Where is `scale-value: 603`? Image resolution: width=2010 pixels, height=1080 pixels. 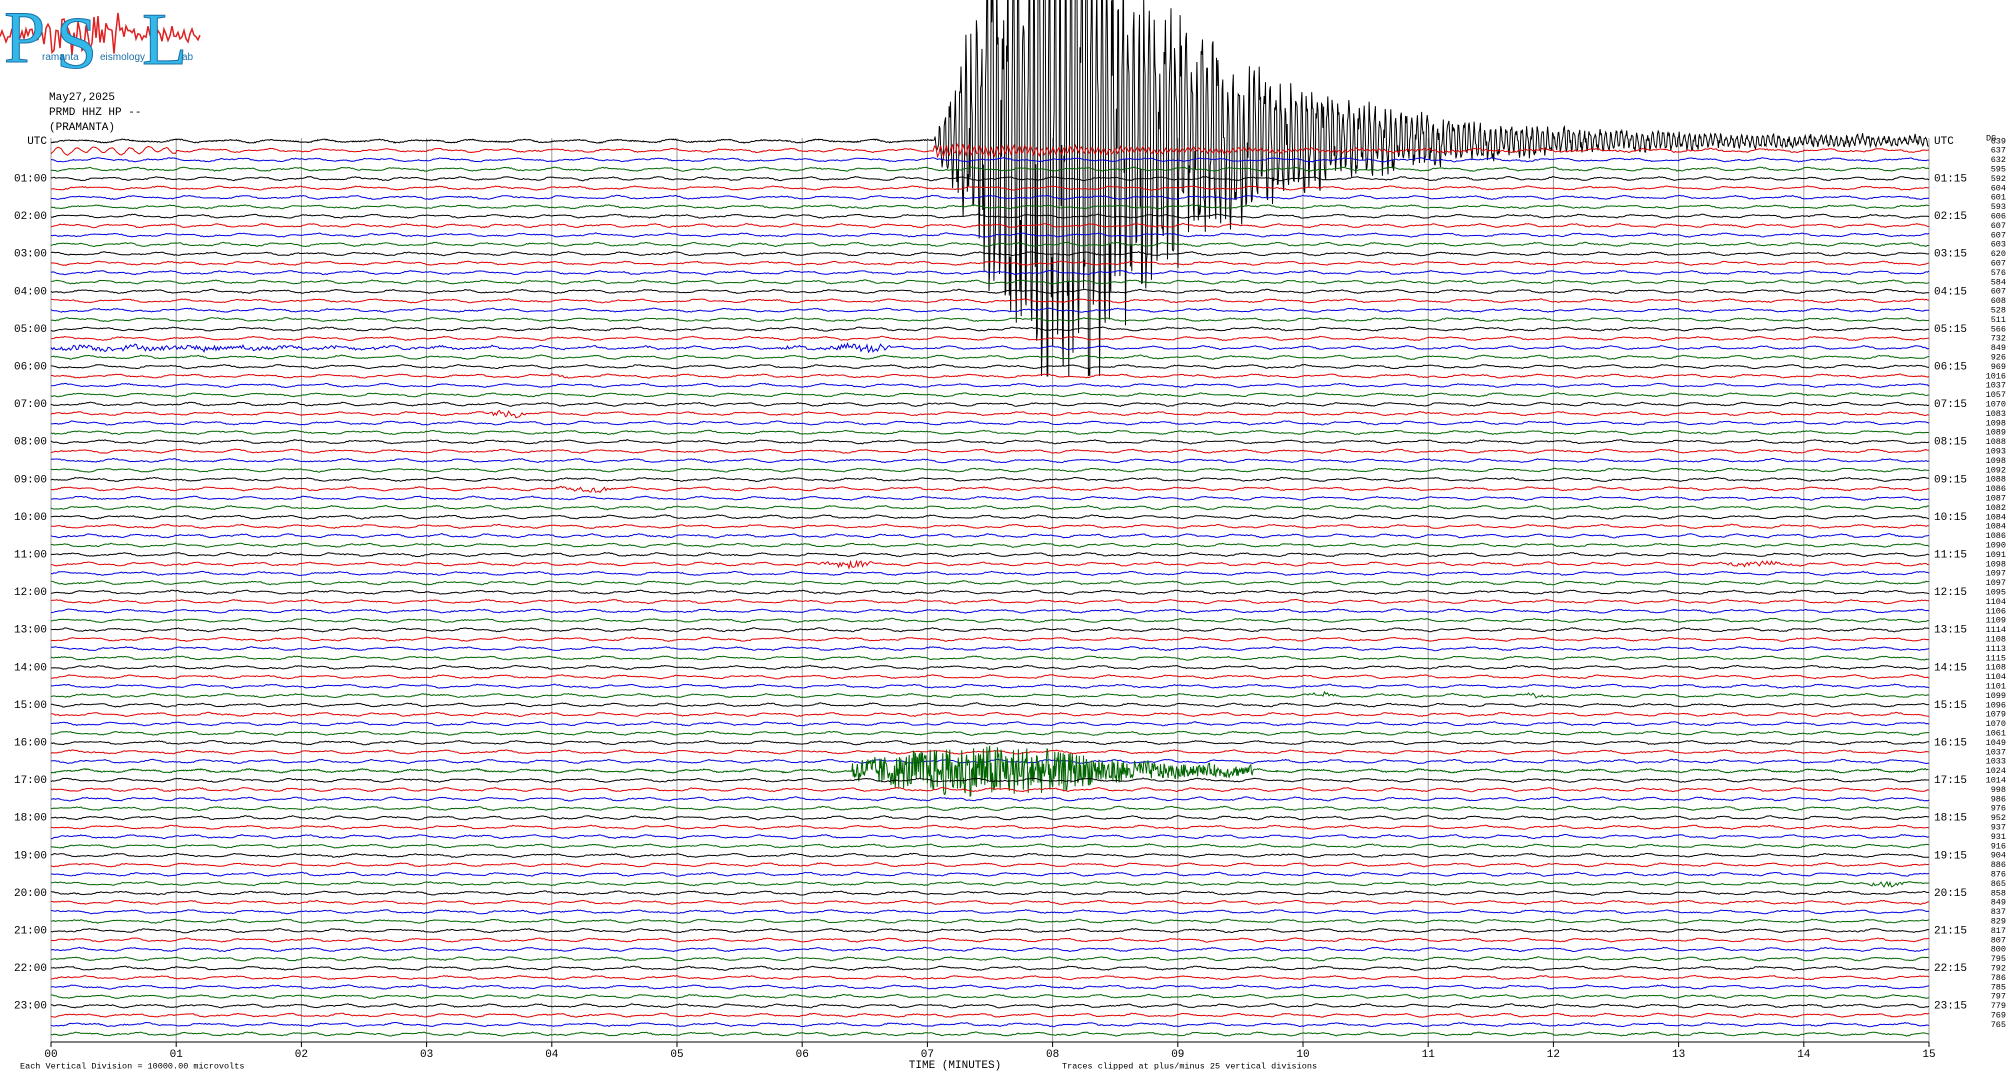 scale-value: 603 is located at coordinates (1998, 245).